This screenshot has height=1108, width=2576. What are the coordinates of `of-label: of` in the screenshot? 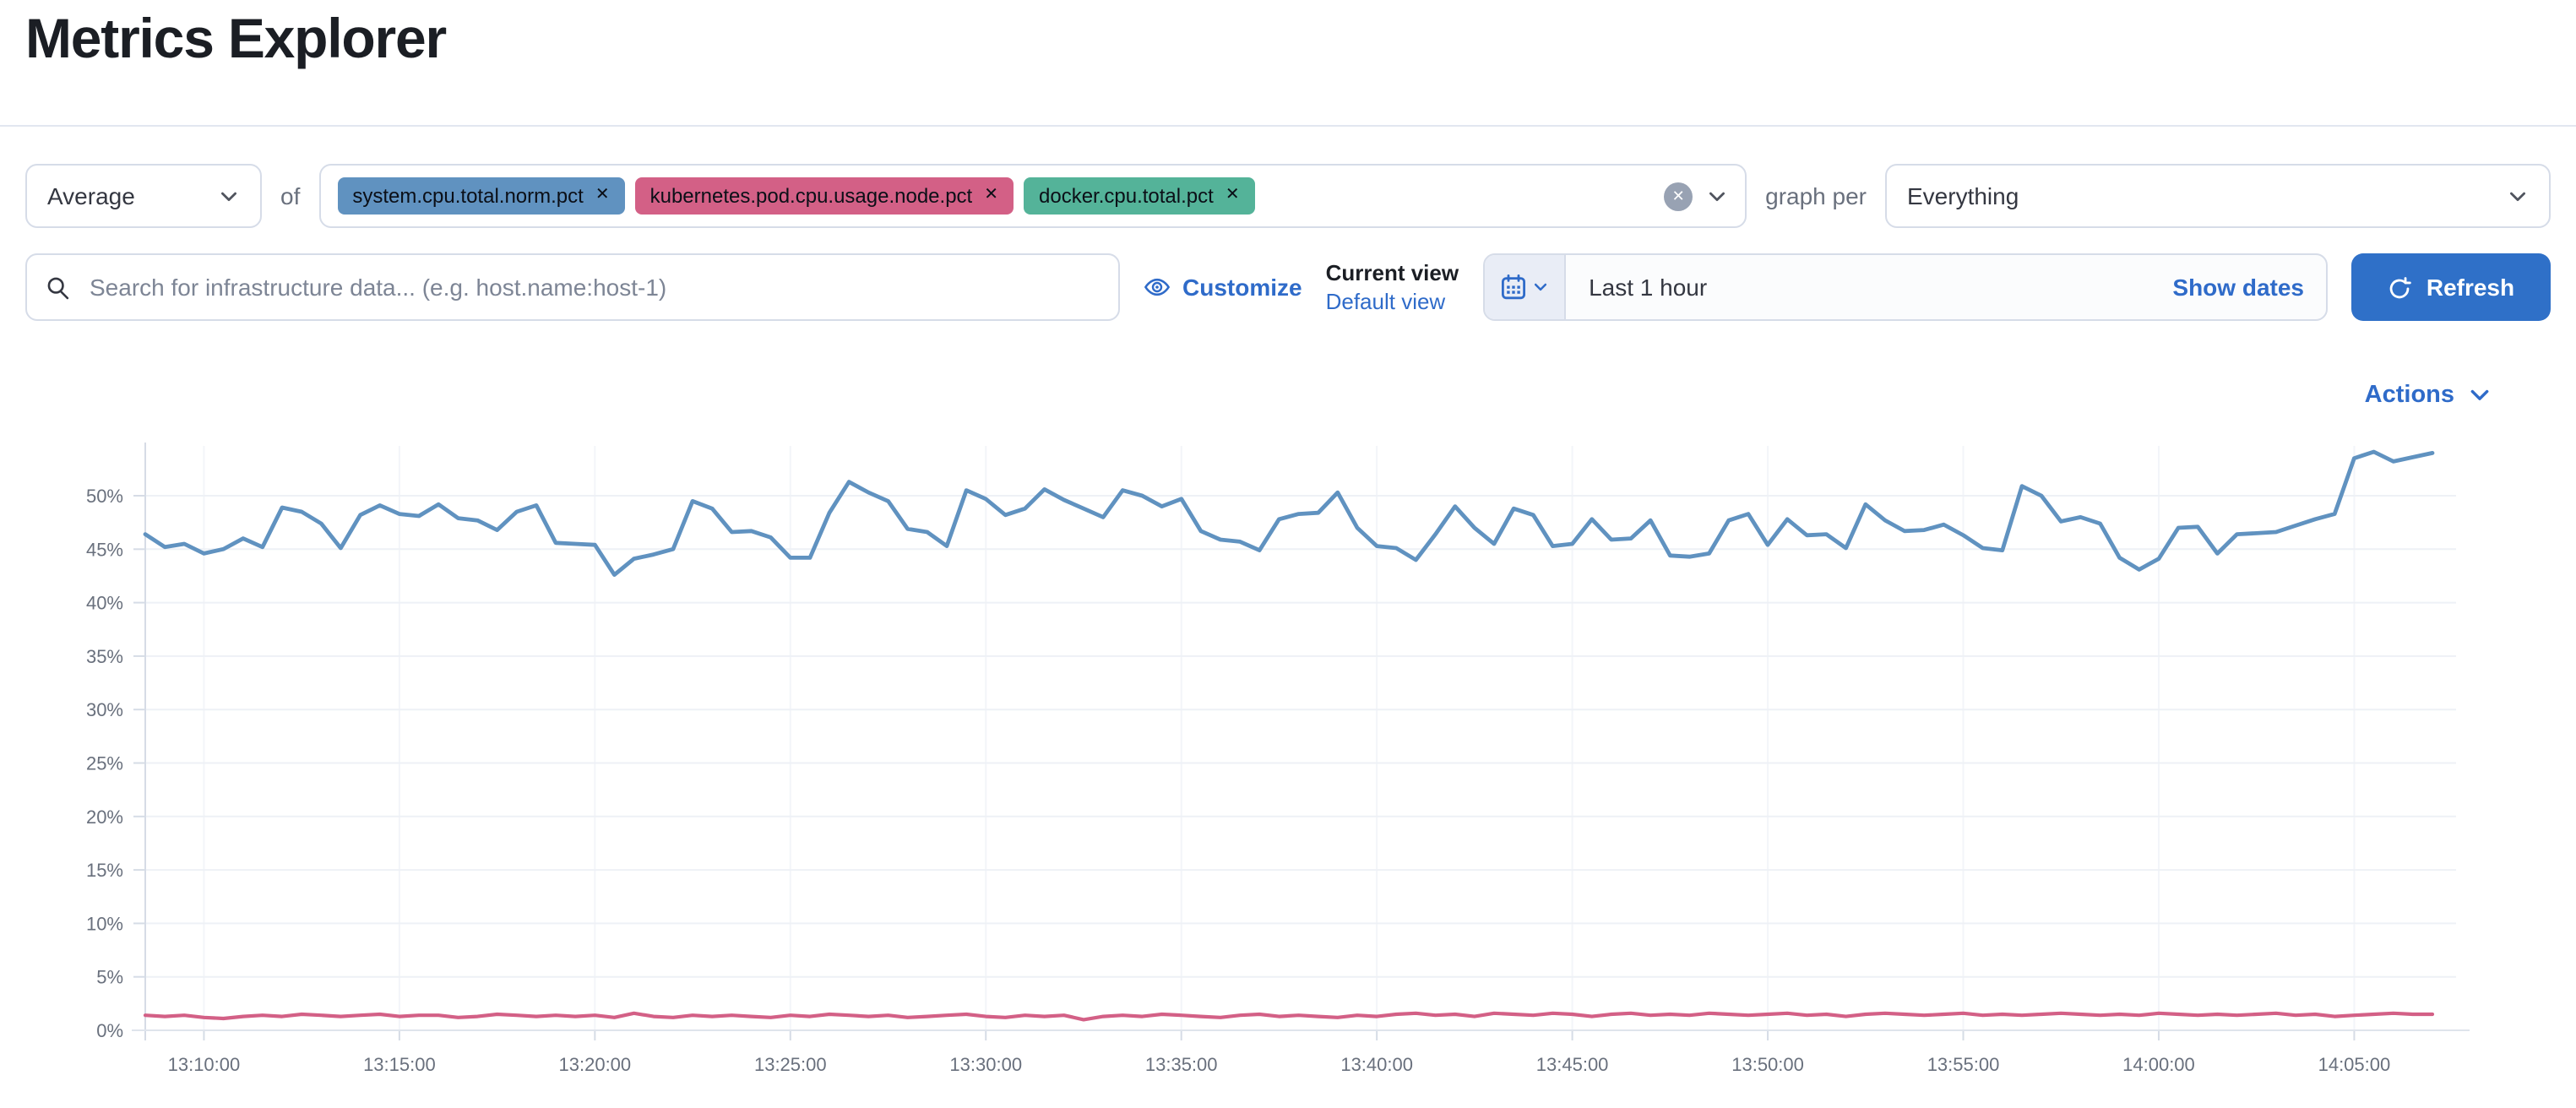 It's located at (290, 195).